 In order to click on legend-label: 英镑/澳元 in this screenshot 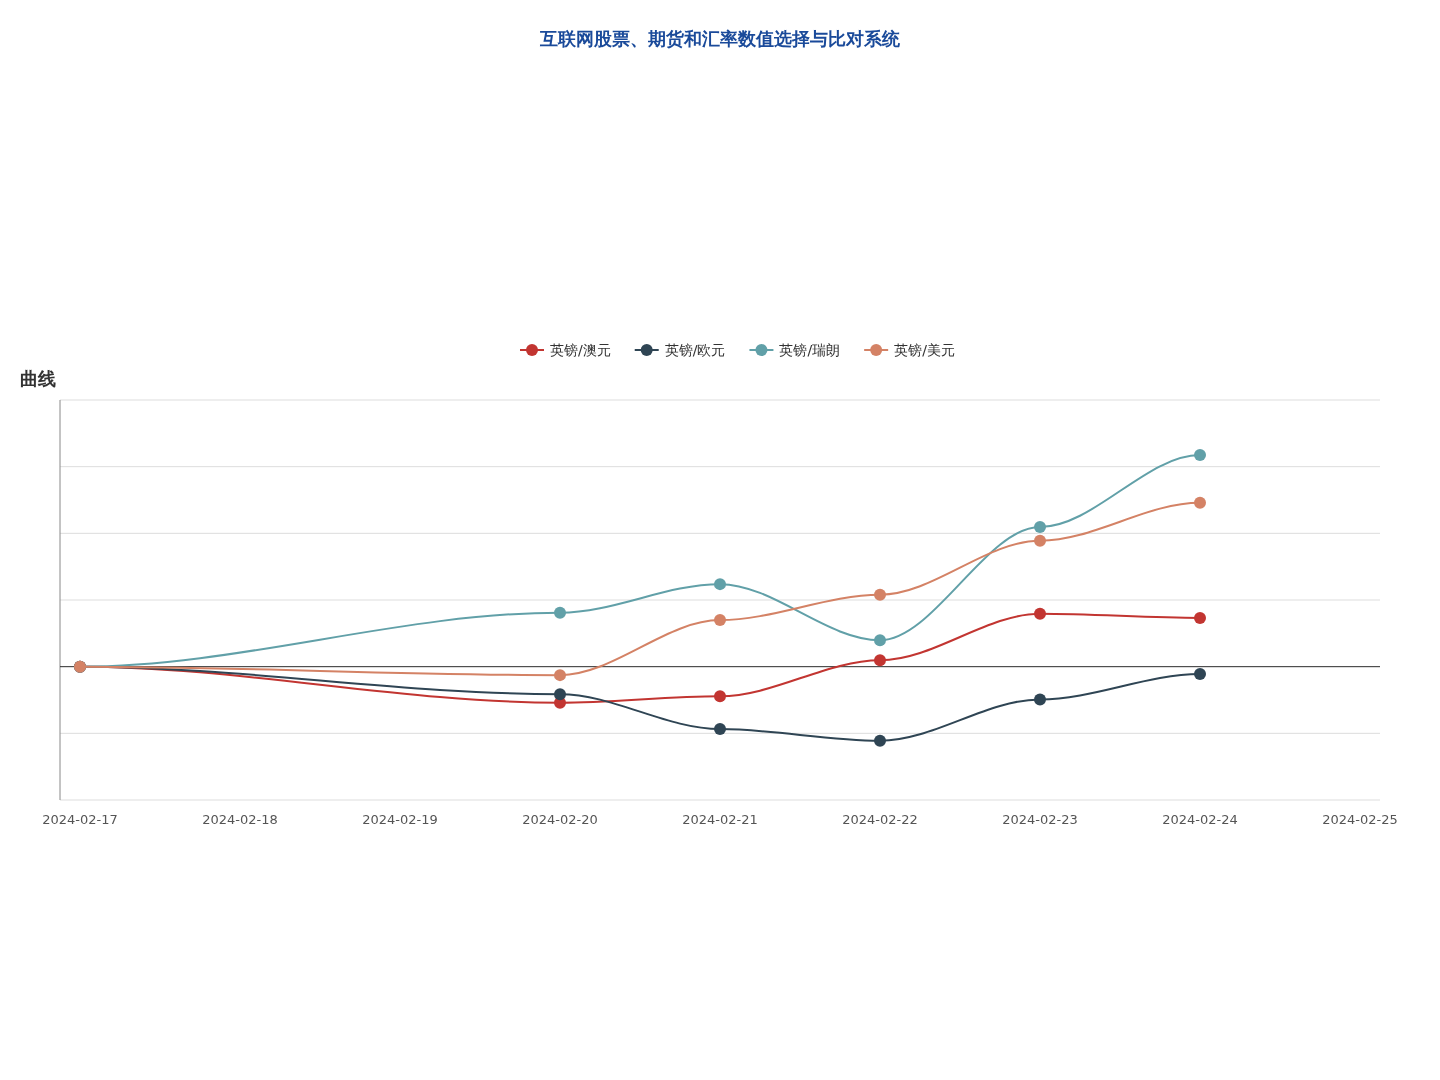, I will do `click(580, 350)`.